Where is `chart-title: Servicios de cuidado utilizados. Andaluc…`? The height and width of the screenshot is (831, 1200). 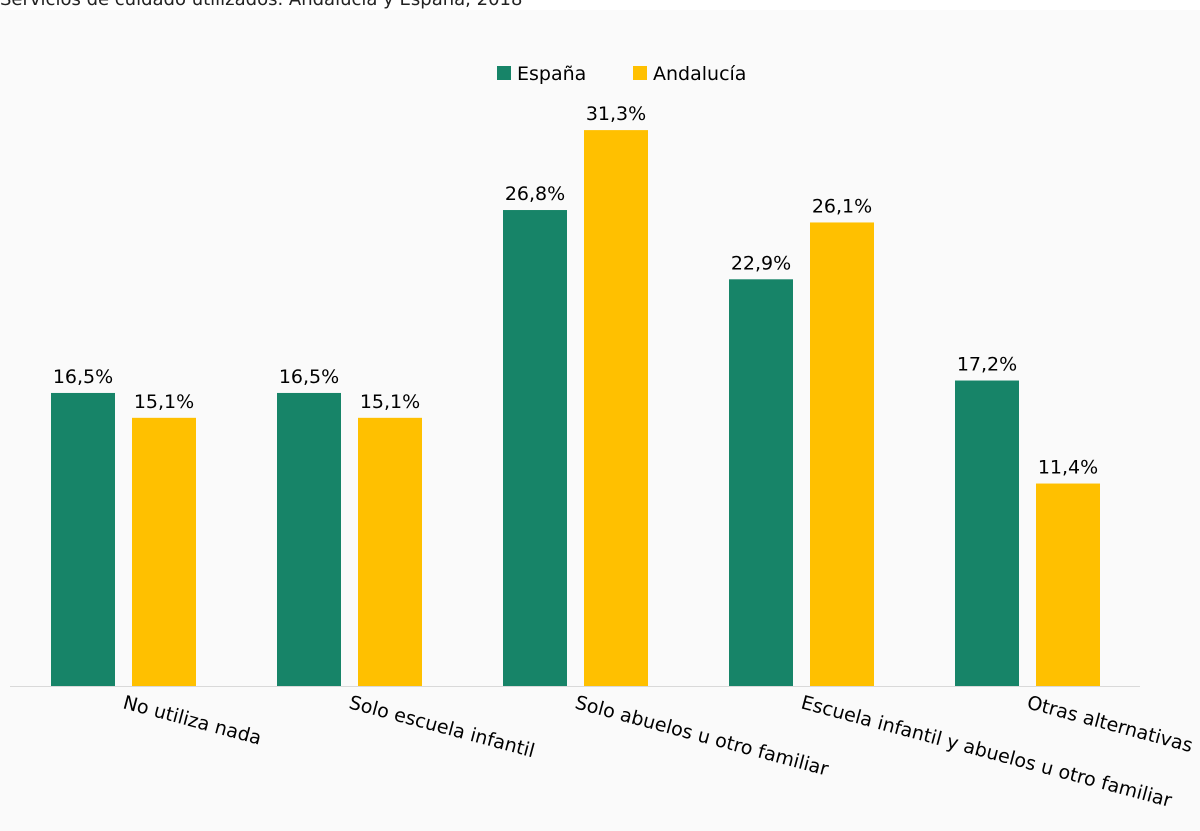
chart-title: Servicios de cuidado utilizados. Andaluc… is located at coordinates (261, 5).